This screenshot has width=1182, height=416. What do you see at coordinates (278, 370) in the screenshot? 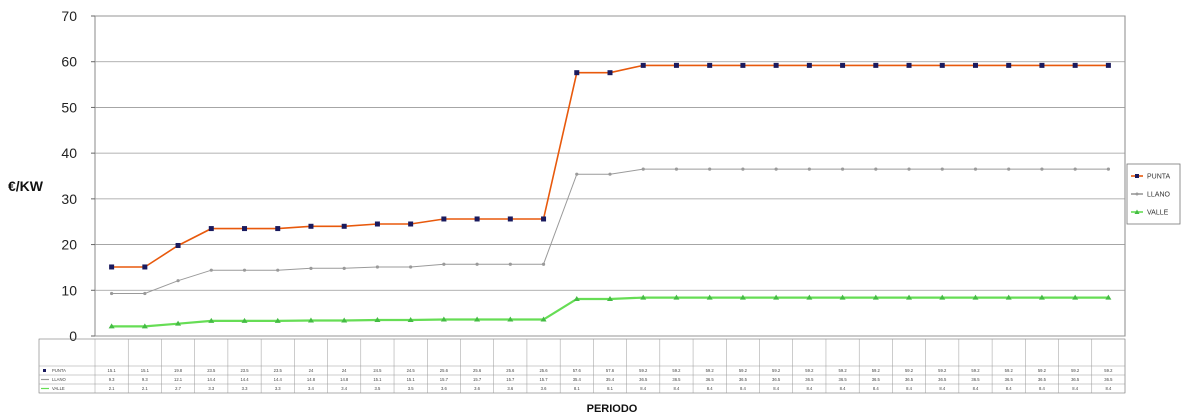
I see `table-cell: 23.5` at bounding box center [278, 370].